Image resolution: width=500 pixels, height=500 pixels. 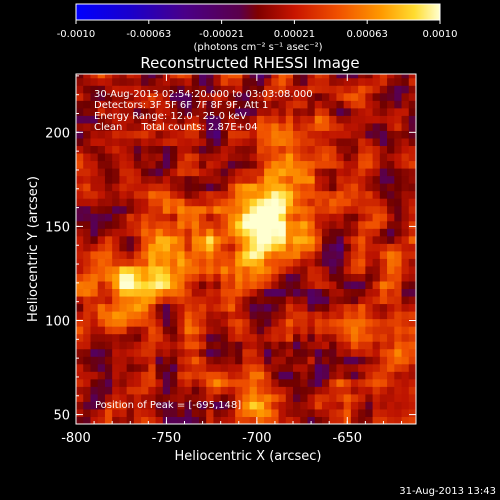 What do you see at coordinates (76, 438) in the screenshot?
I see `x-tick-label: -800` at bounding box center [76, 438].